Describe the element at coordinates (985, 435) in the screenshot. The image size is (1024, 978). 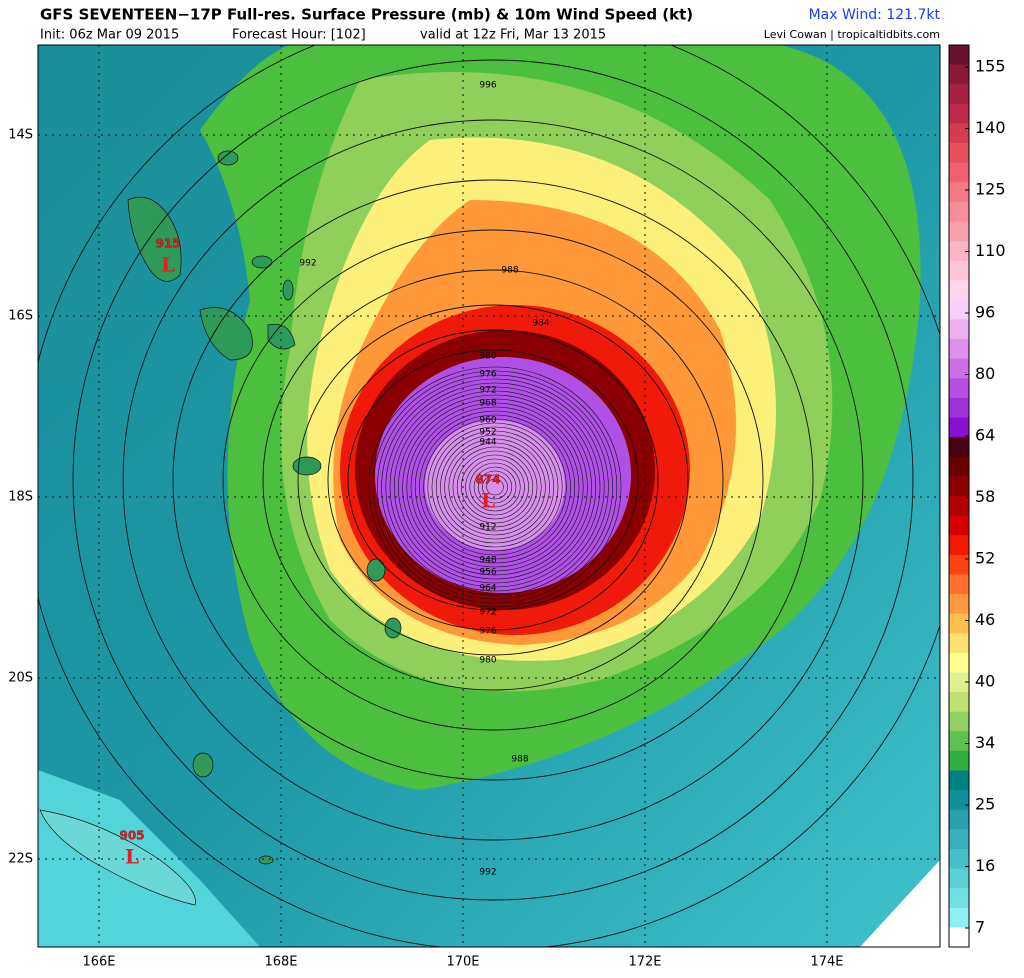
I see `colorbar-label: 64` at that location.